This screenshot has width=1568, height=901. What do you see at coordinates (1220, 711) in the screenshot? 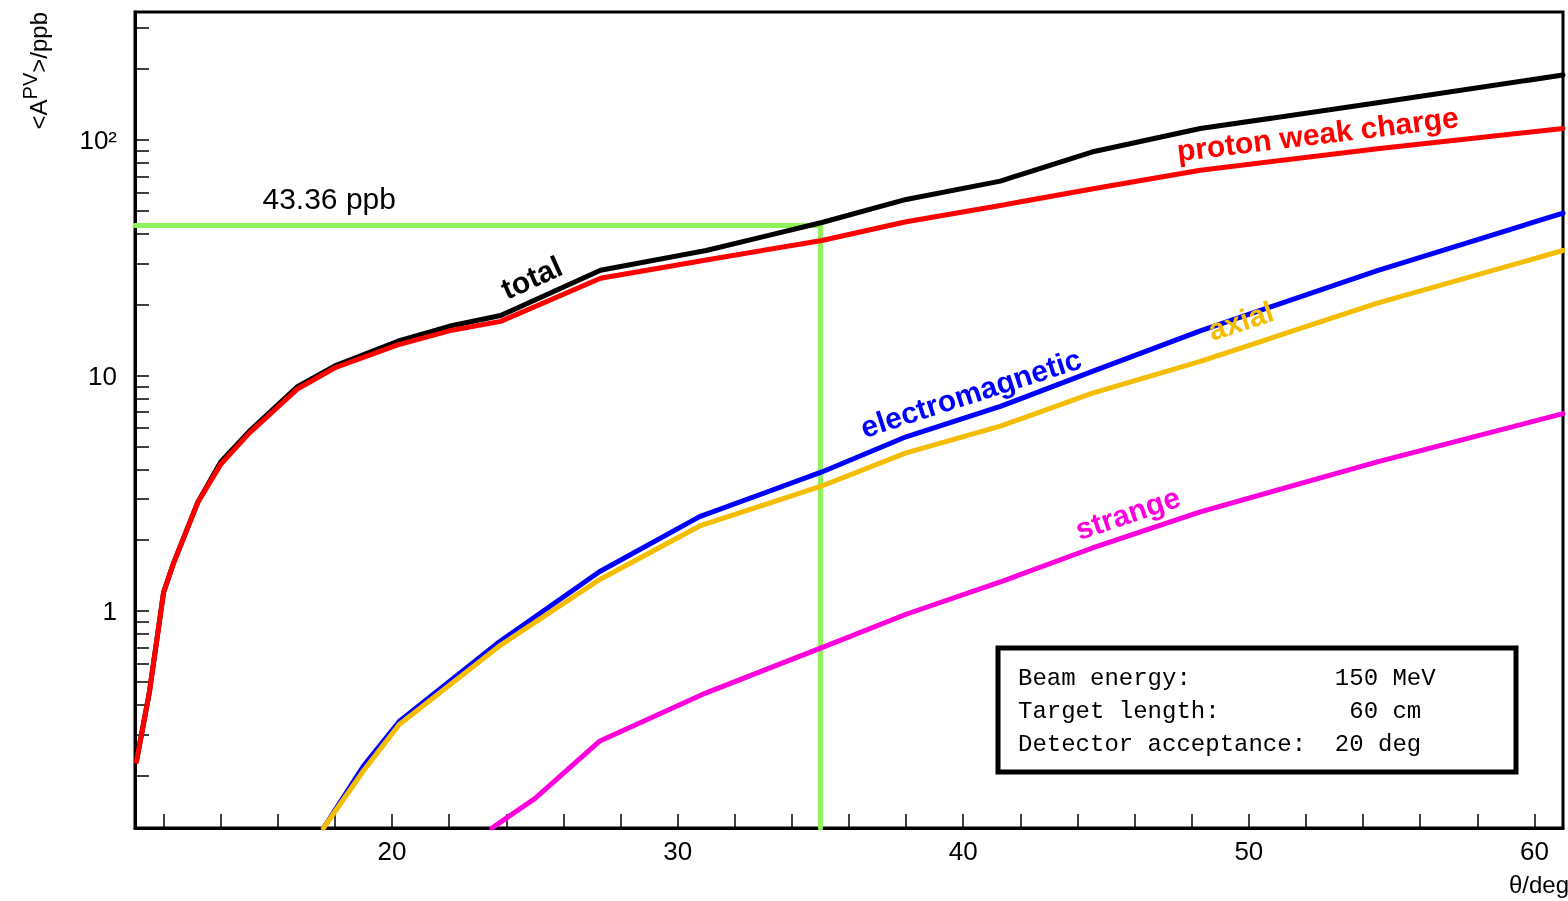
I see `annotation: Target length: 60 cm` at bounding box center [1220, 711].